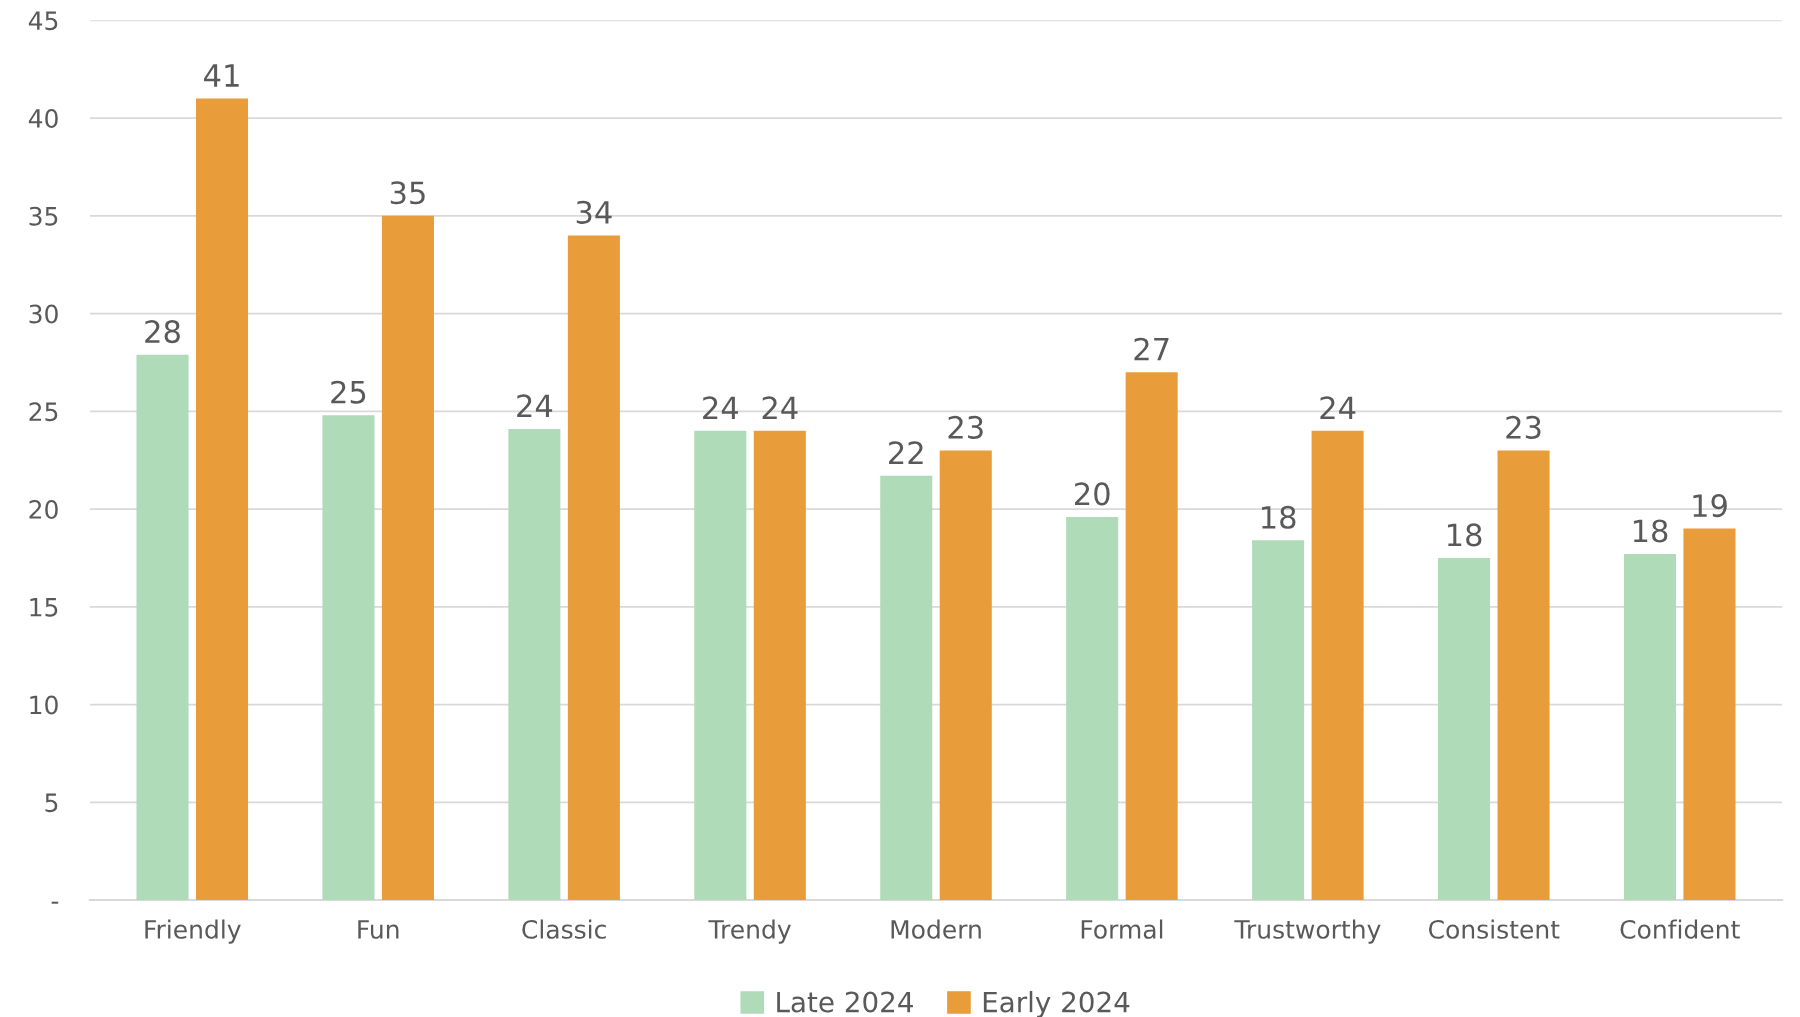 The height and width of the screenshot is (1017, 1800). Describe the element at coordinates (43, 216) in the screenshot. I see `y-tick-label: 35` at that location.